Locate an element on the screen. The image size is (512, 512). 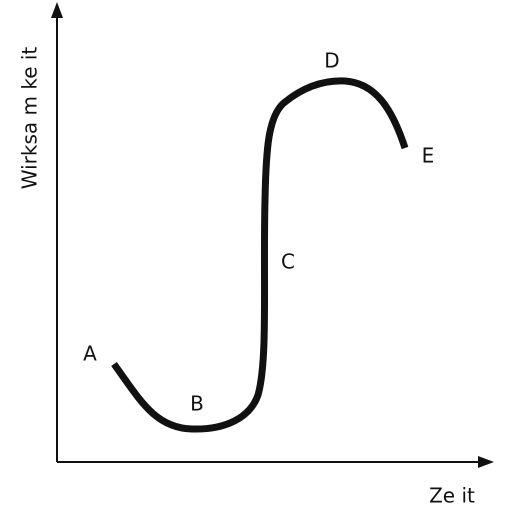
y-axis-arrow is located at coordinates (57, 10).